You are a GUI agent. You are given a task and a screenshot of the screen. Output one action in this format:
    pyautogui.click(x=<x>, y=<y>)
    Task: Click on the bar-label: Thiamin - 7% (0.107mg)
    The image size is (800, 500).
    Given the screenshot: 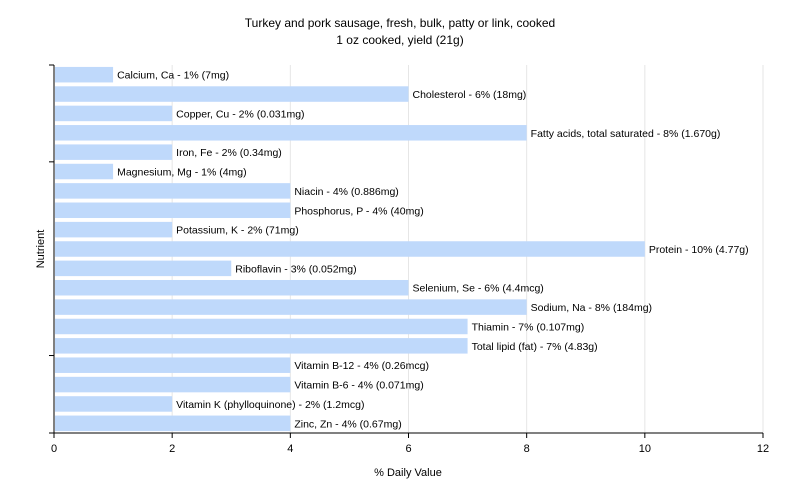 What is the action you would take?
    pyautogui.click(x=528, y=327)
    